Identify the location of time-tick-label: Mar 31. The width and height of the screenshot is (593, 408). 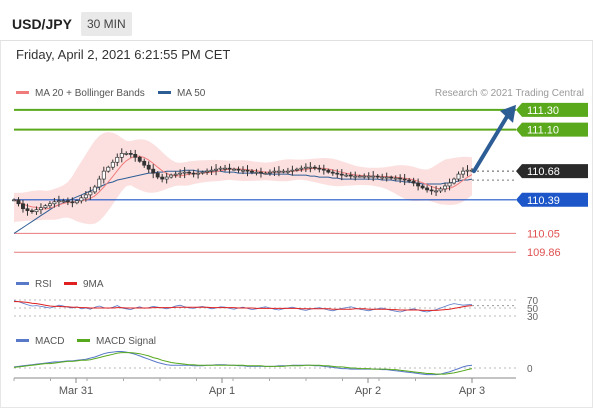
(76, 391).